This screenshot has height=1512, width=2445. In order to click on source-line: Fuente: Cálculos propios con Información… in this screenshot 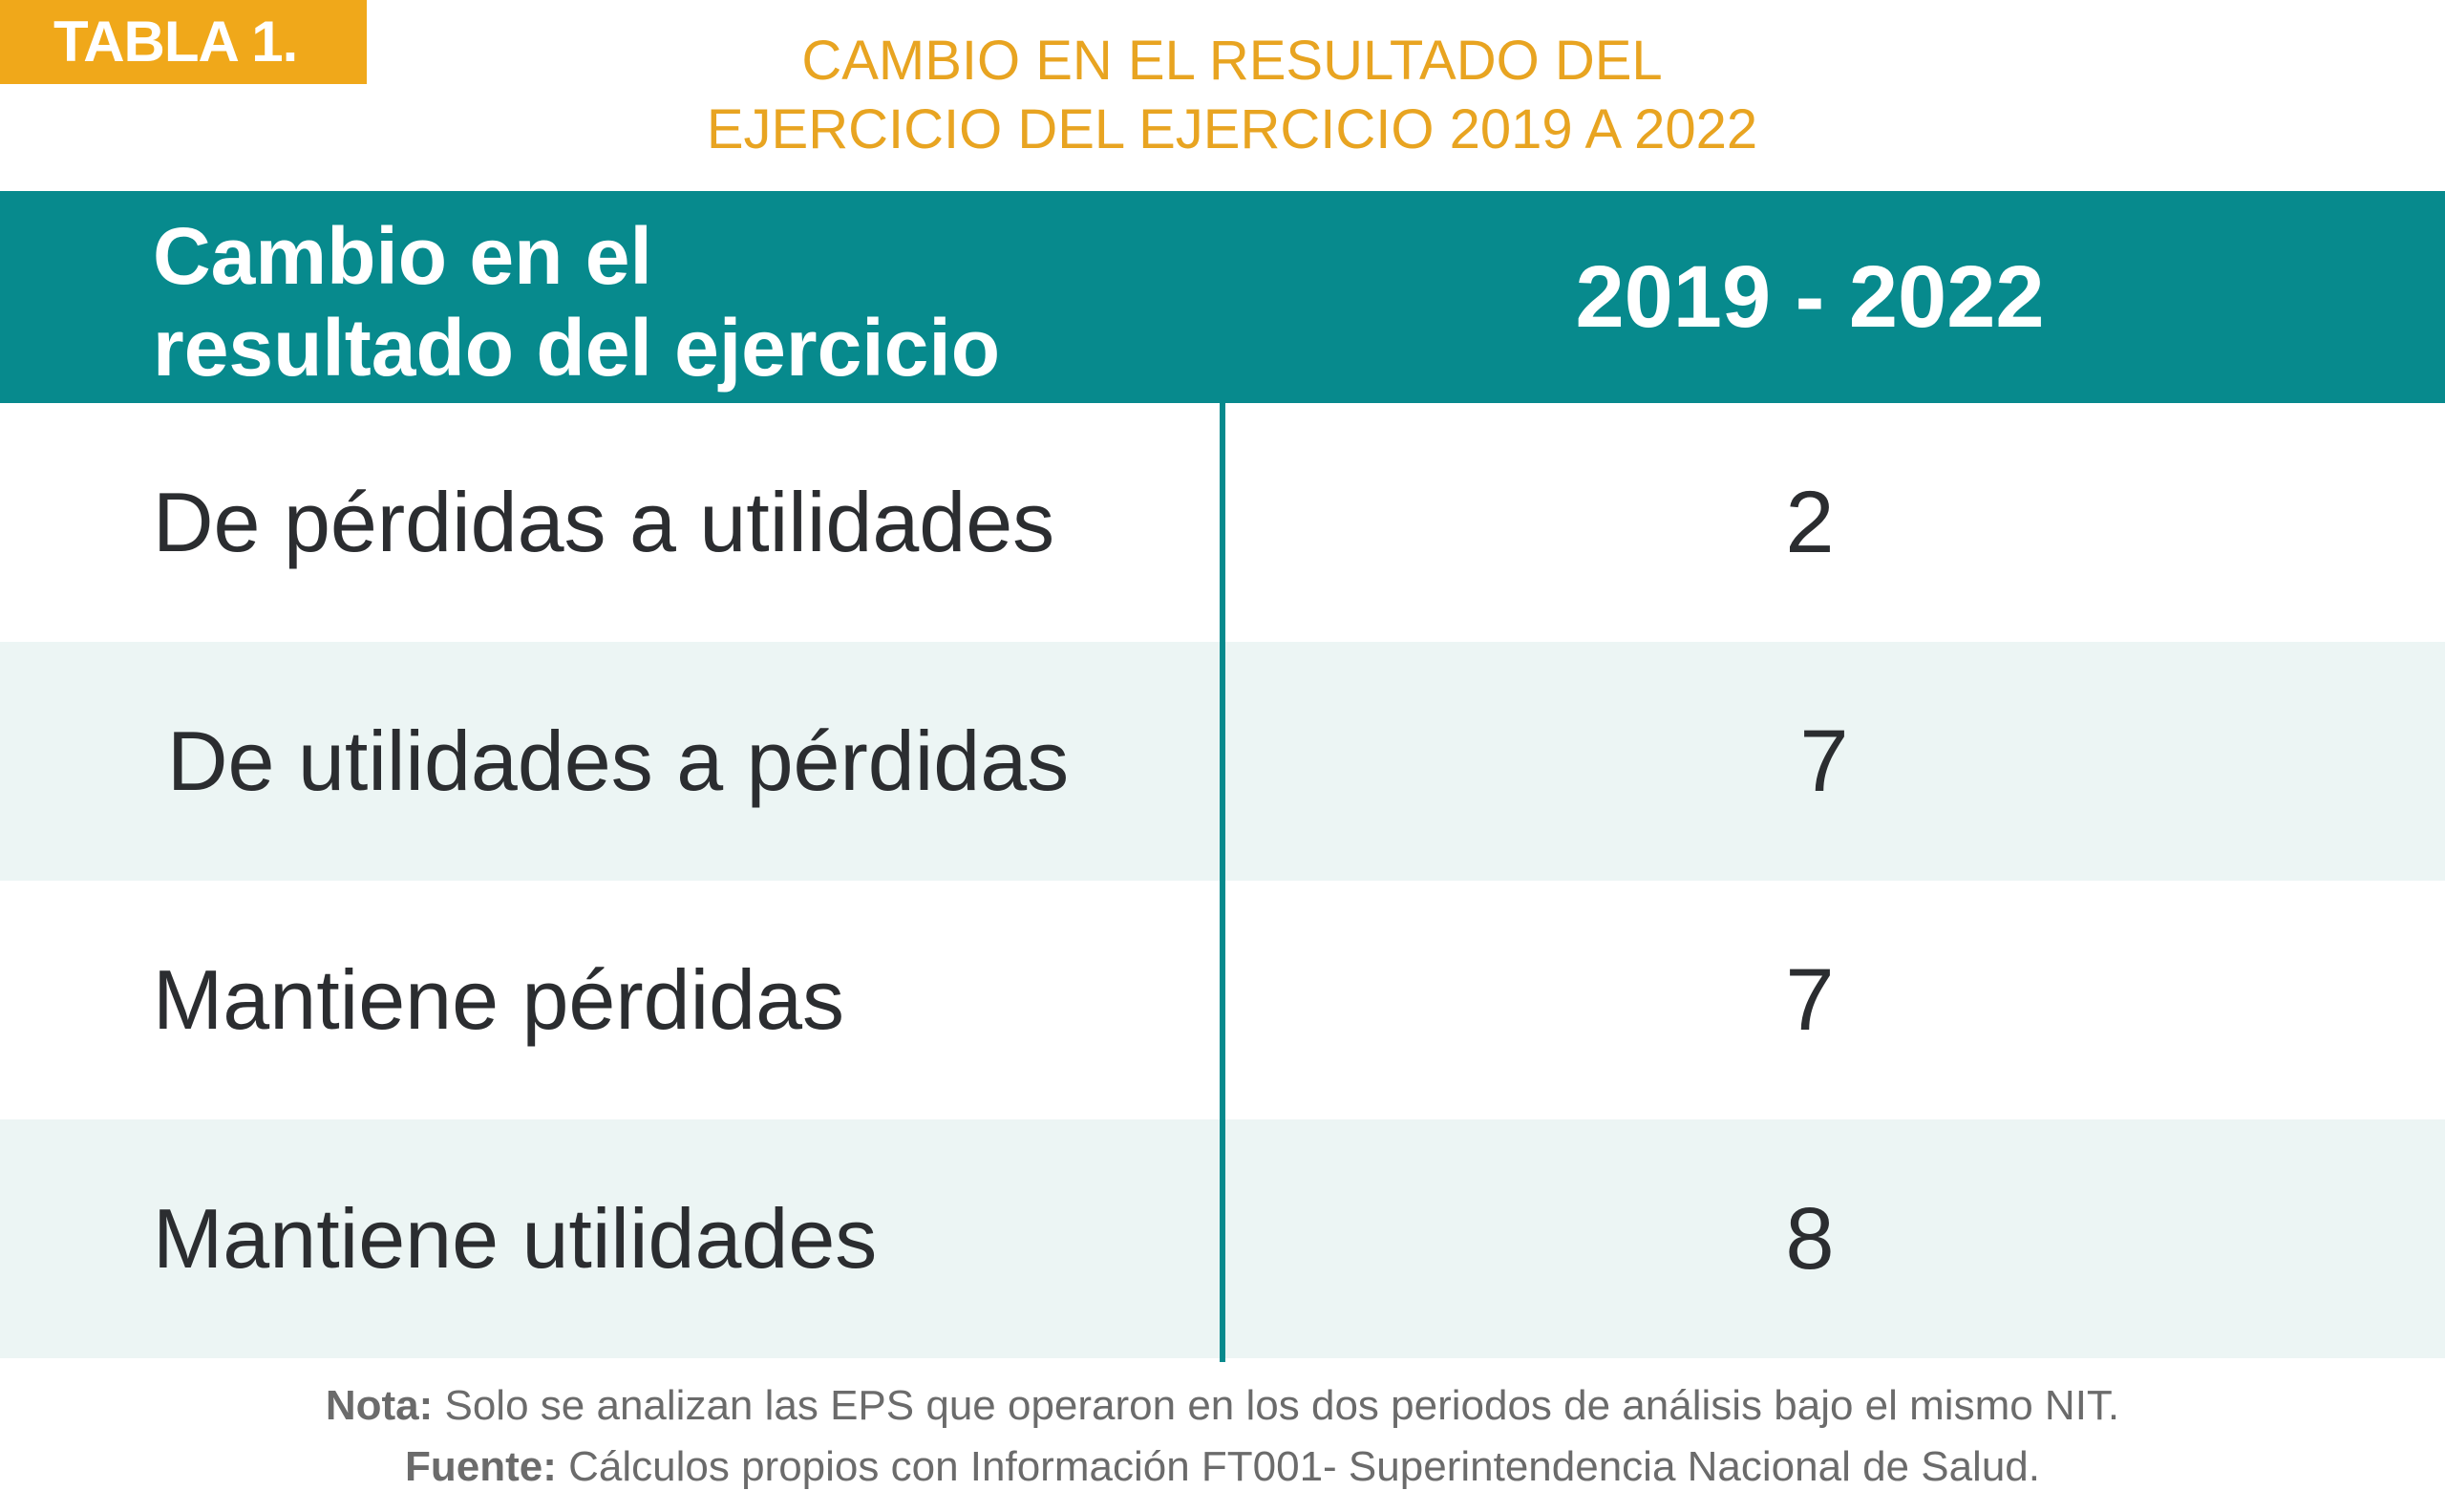, I will do `click(1223, 1467)`.